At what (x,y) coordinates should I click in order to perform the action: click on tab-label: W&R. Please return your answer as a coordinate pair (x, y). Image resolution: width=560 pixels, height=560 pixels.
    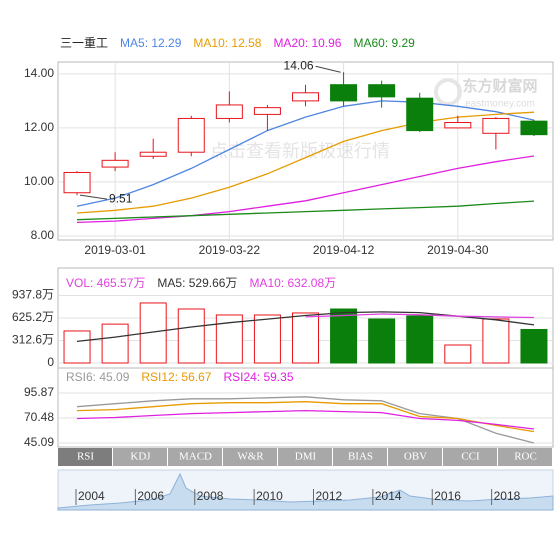
    Looking at the image, I should click on (250, 457).